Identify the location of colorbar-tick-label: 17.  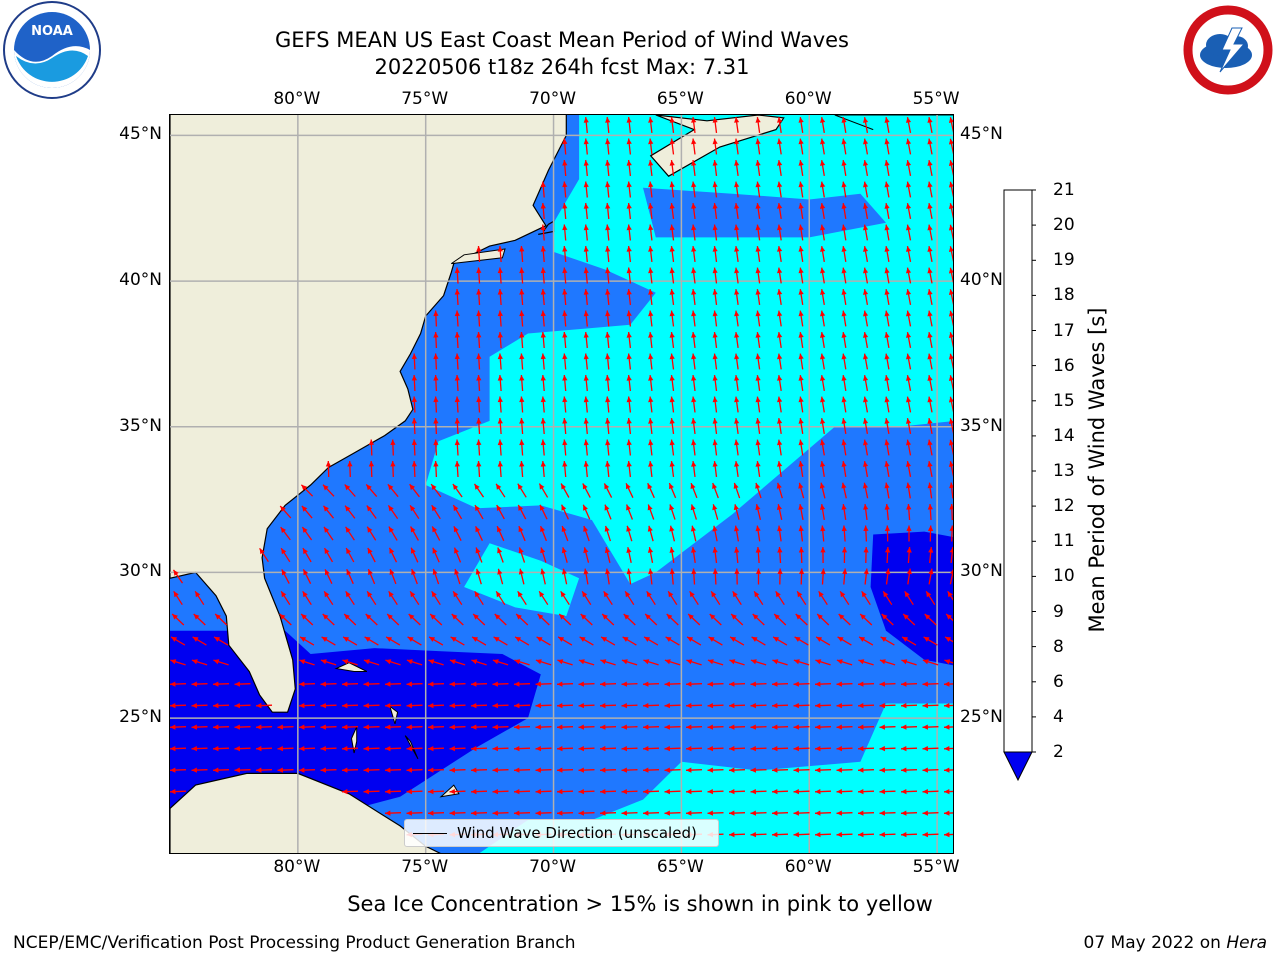
(1064, 330).